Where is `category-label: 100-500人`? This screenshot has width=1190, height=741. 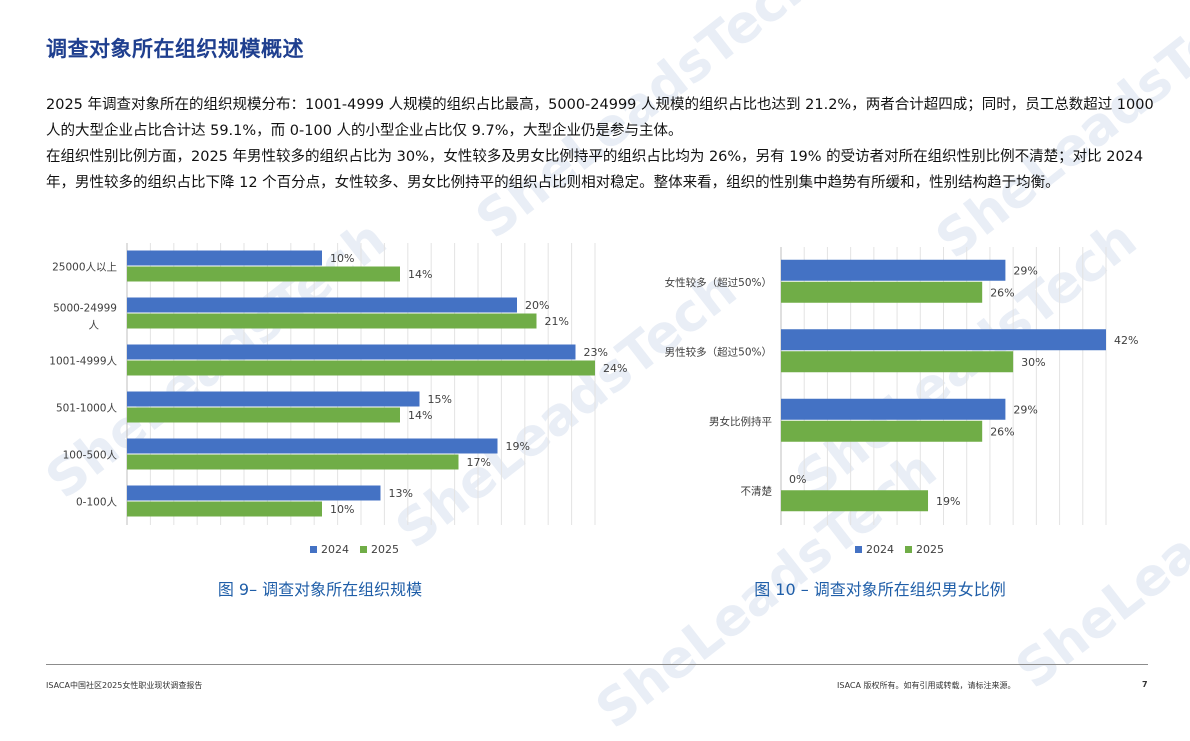
category-label: 100-500人 is located at coordinates (90, 456).